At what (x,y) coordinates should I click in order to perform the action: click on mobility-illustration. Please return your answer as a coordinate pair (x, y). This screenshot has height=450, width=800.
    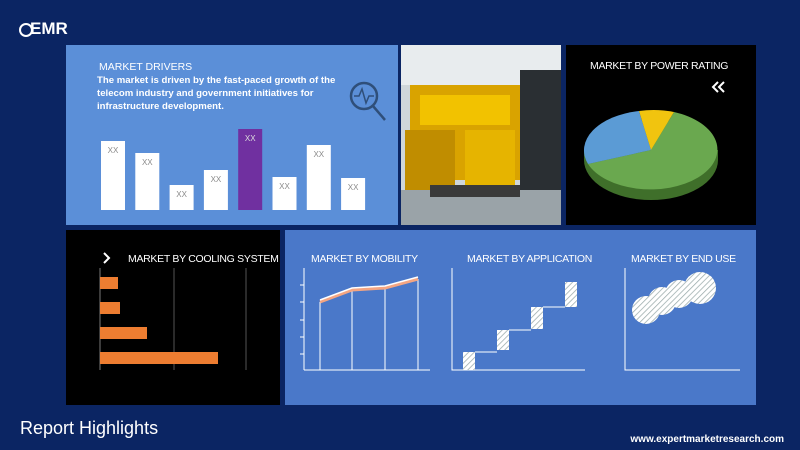
    Looking at the image, I should click on (365, 319).